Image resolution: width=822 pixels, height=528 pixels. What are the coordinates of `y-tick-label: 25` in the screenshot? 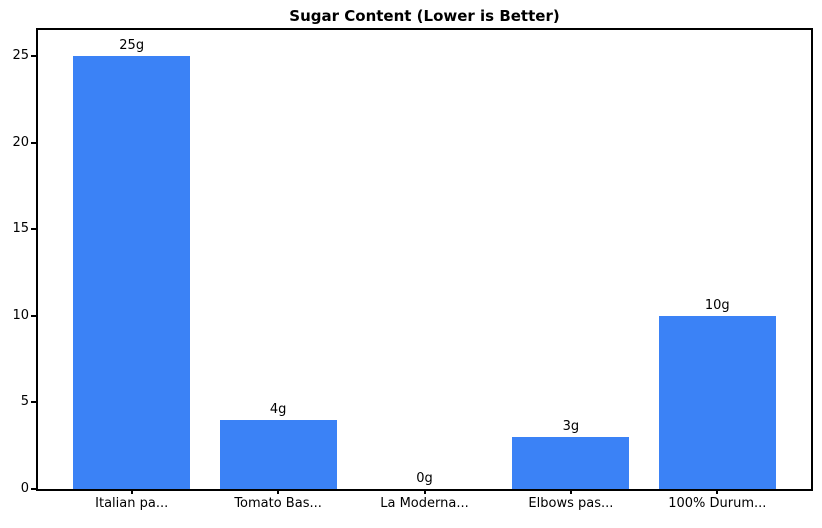 It's located at (20, 55).